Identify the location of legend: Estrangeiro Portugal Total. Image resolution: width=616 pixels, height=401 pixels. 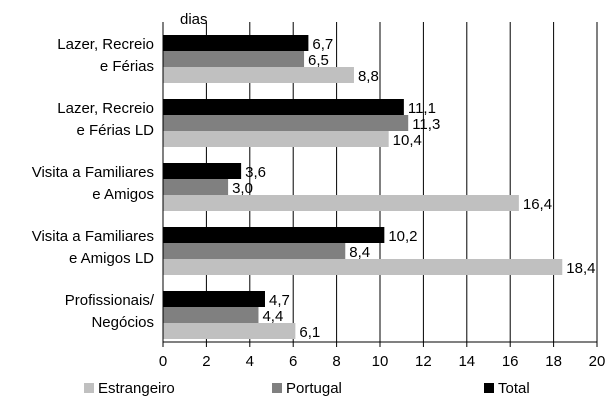
(307, 388).